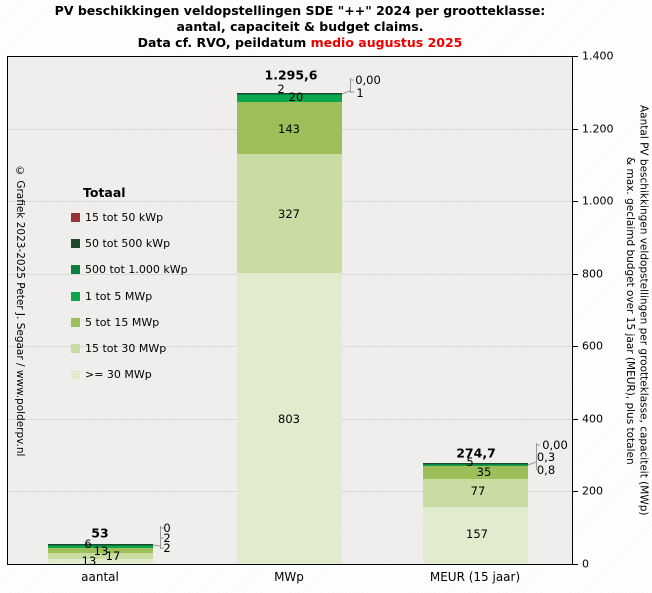  What do you see at coordinates (104, 192) in the screenshot?
I see `legend-title: Totaal` at bounding box center [104, 192].